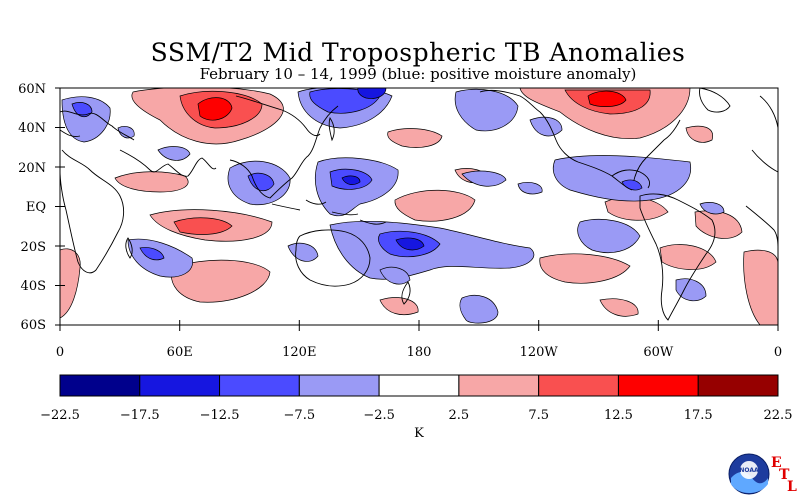 This screenshot has width=800, height=500. Describe the element at coordinates (36, 207) in the screenshot. I see `lat-label: EQ` at that location.